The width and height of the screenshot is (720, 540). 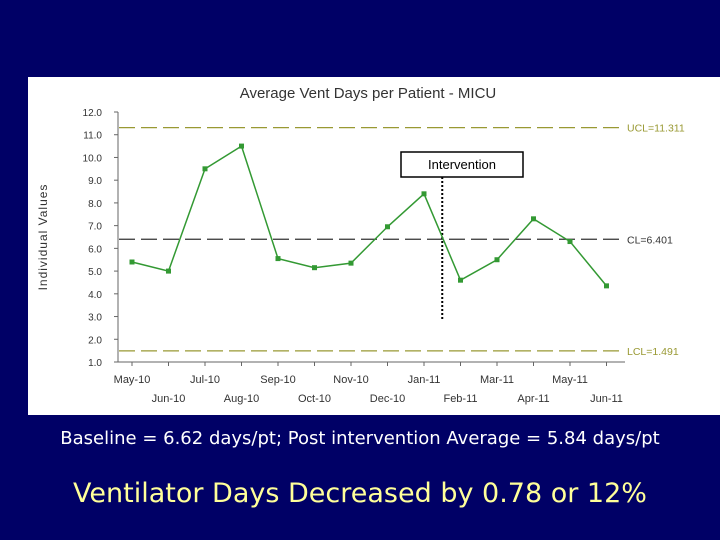 What do you see at coordinates (95, 318) in the screenshot?
I see `y-tick-label: 3.0` at bounding box center [95, 318].